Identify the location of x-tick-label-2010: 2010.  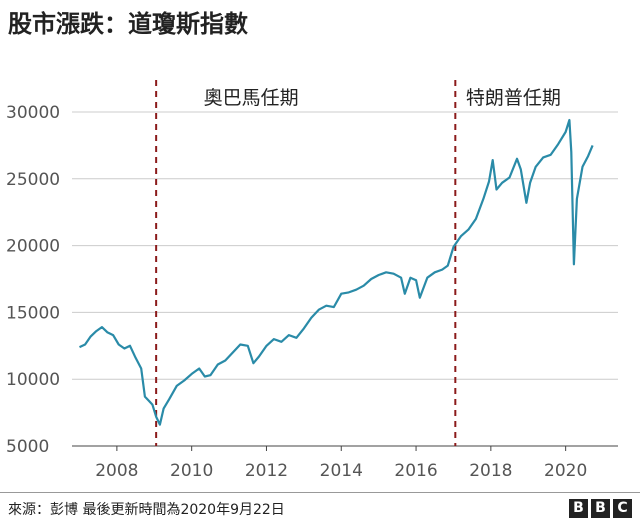
(191, 471).